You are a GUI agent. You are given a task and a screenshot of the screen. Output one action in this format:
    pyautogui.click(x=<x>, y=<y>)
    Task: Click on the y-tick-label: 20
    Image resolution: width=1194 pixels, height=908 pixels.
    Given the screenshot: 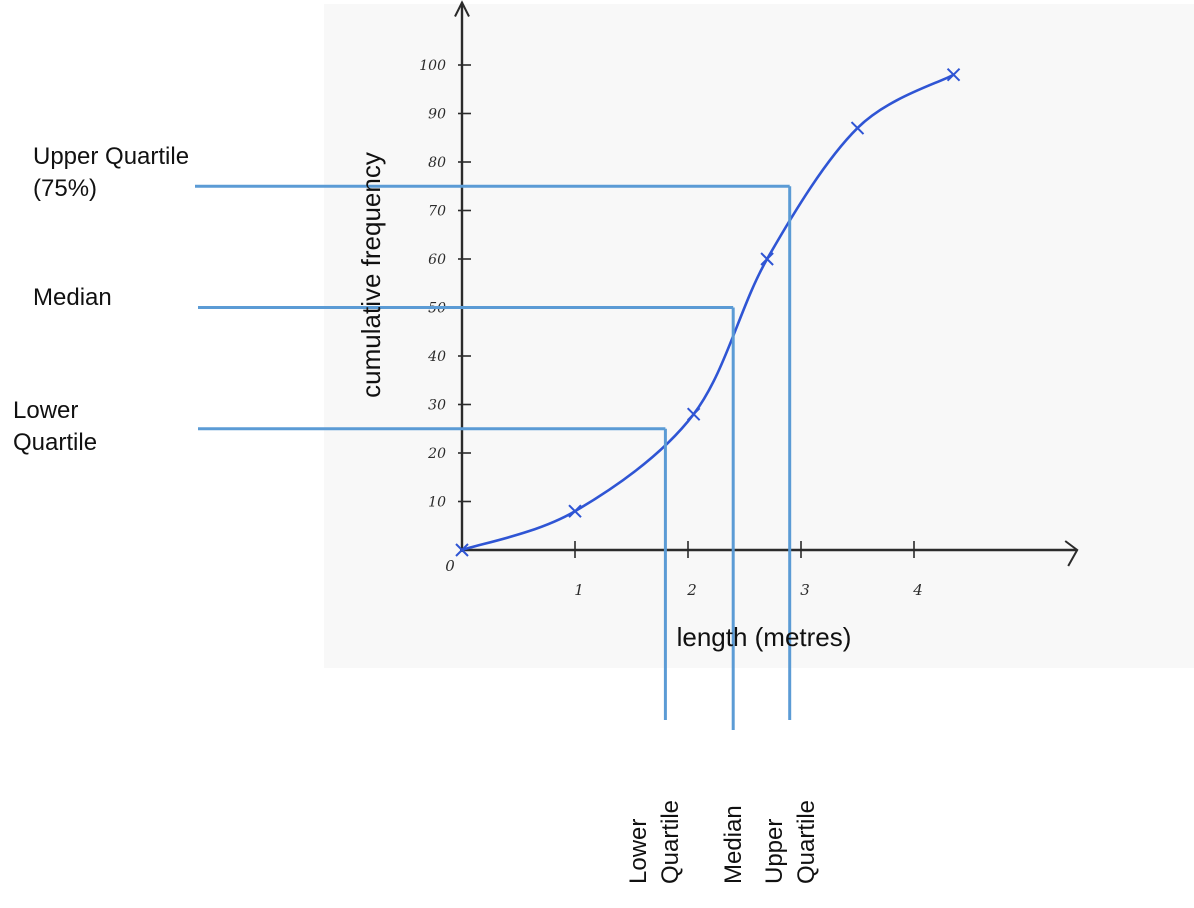 What is the action you would take?
    pyautogui.click(x=436, y=454)
    